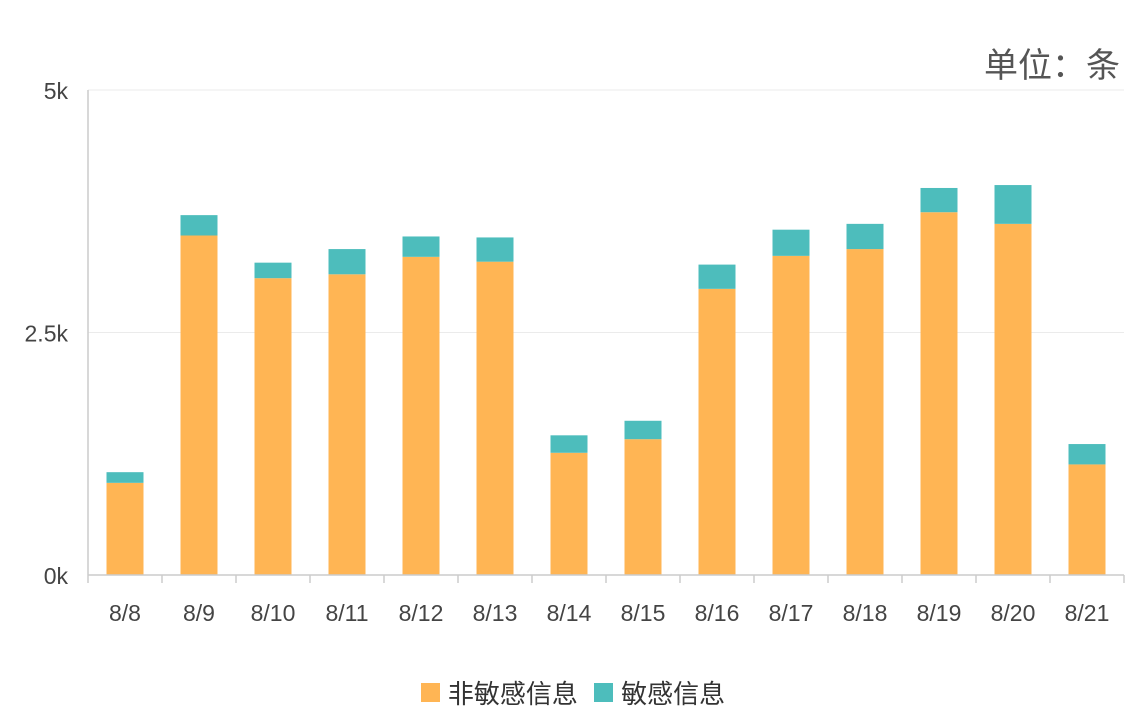 The width and height of the screenshot is (1146, 715). I want to click on y-tick-label: 2.5k, so click(47, 334).